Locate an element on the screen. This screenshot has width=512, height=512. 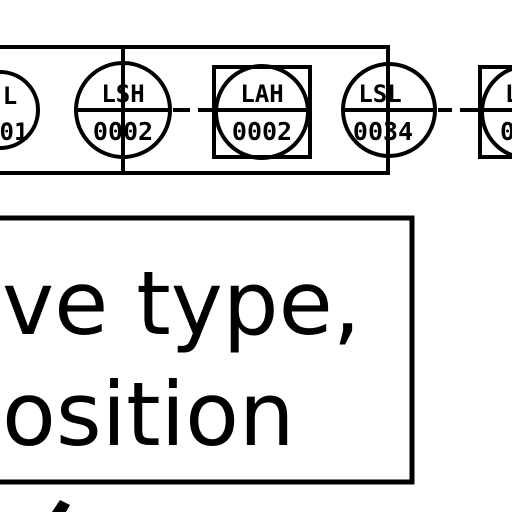
tag-1-line1: L is located at coordinates (10, 96).